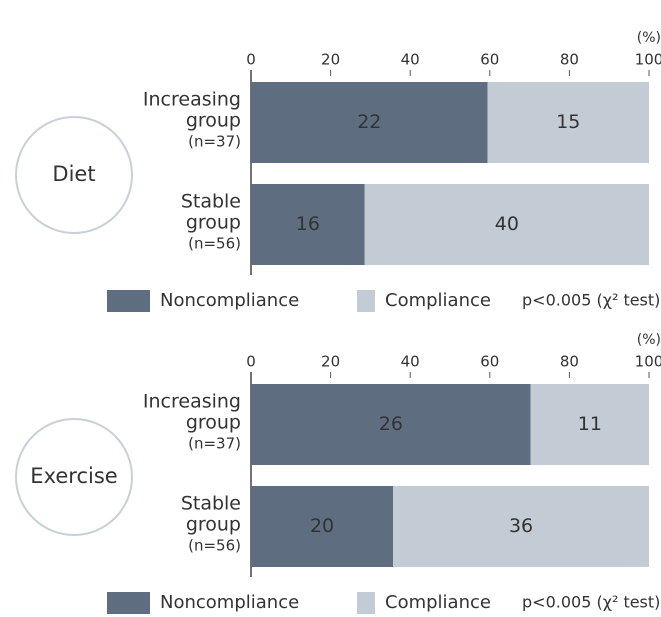 The width and height of the screenshot is (661, 617). I want to click on data-label: 20, so click(322, 526).